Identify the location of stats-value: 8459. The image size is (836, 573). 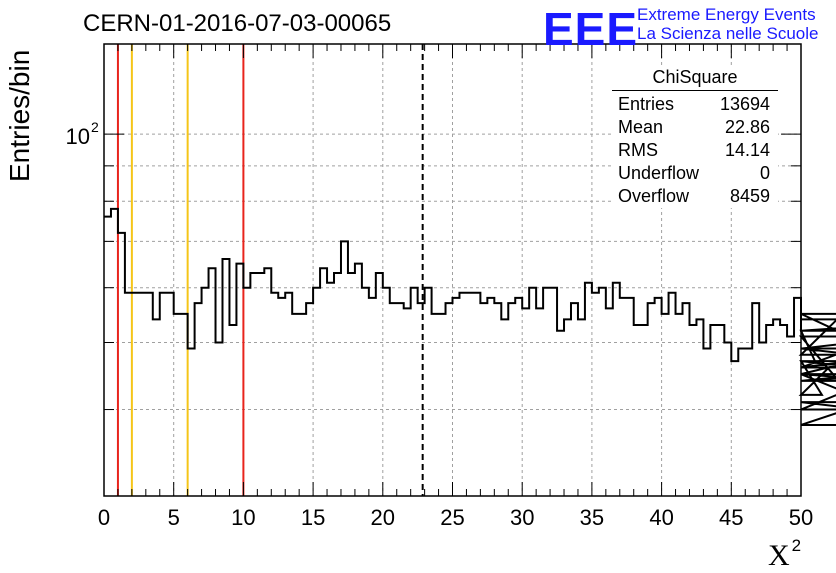
(749, 196).